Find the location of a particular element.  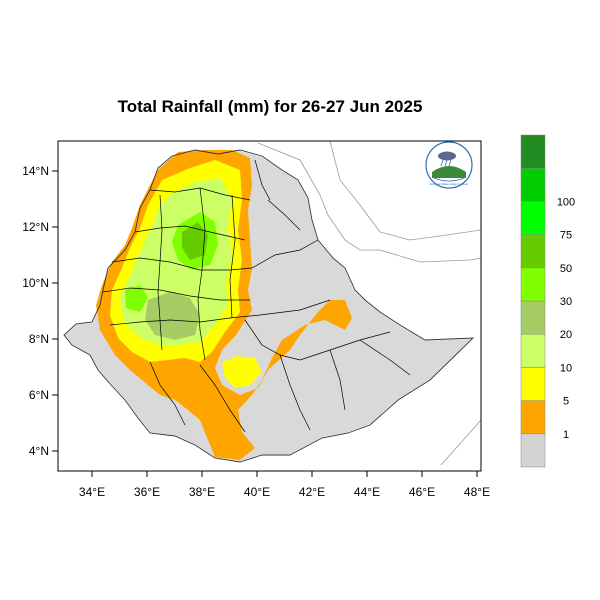

red-sea-coastline is located at coordinates (369, 202).